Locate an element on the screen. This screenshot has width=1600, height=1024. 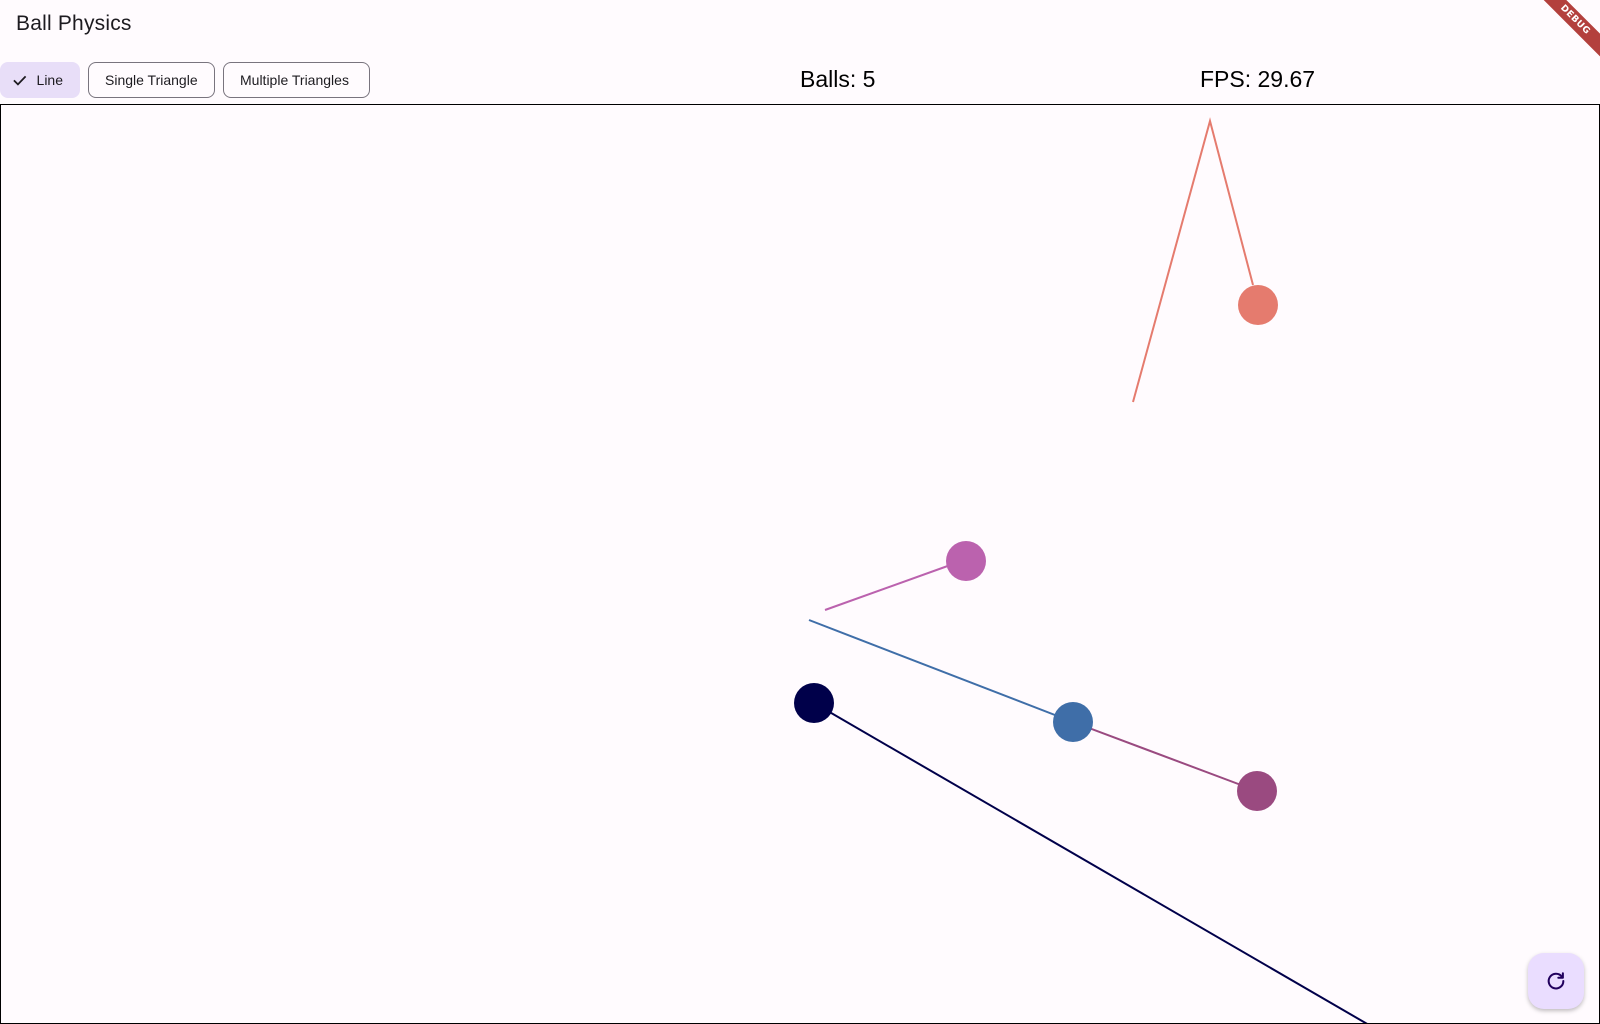
debug-banner-label: DEBUG is located at coordinates (1565, 32).